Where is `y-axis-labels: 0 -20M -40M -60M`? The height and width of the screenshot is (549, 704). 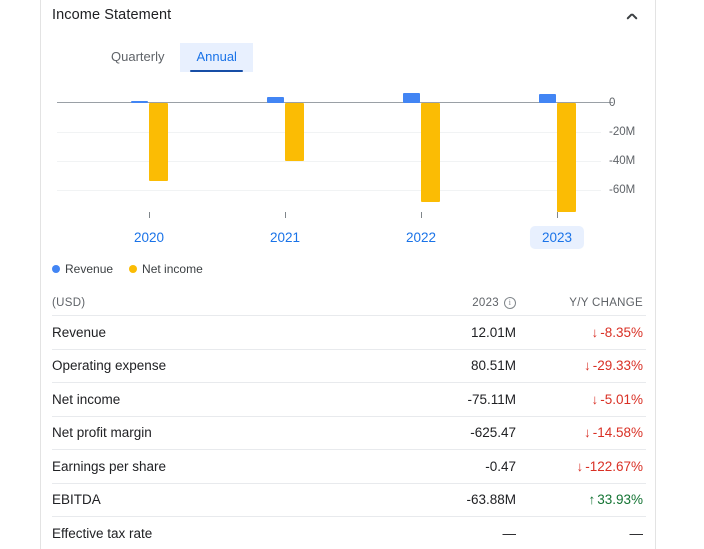 y-axis-labels: 0 -20M -40M -60M is located at coordinates (632, 151).